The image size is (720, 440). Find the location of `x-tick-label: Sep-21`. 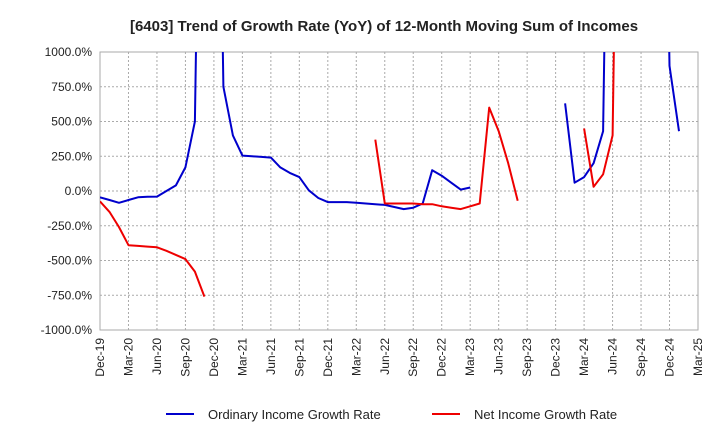

x-tick-label: Sep-21 is located at coordinates (299, 357).